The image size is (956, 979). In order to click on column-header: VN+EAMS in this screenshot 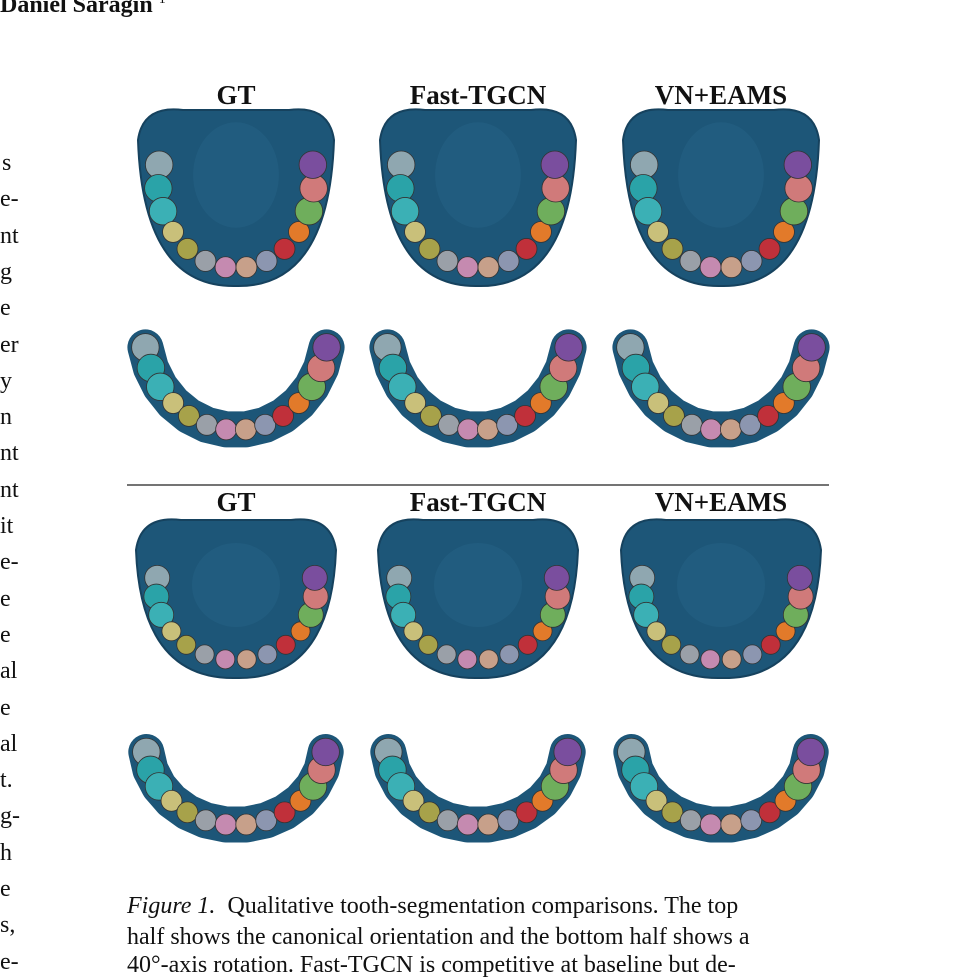, I will do `click(721, 95)`.